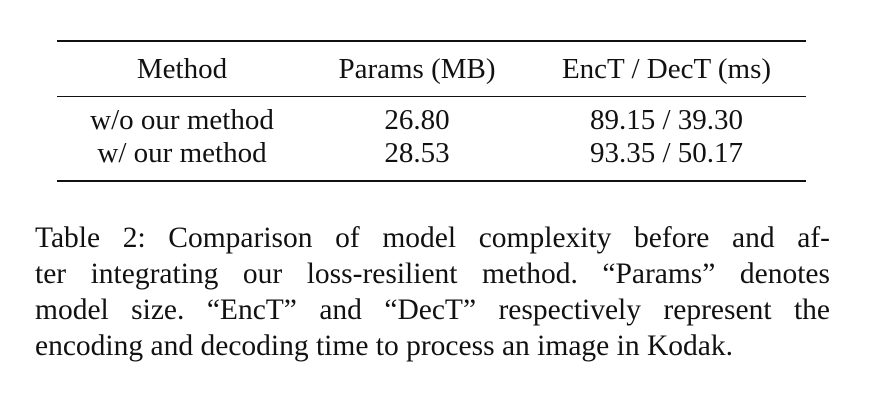 This screenshot has width=873, height=400. I want to click on header-method: Method, so click(182, 68).